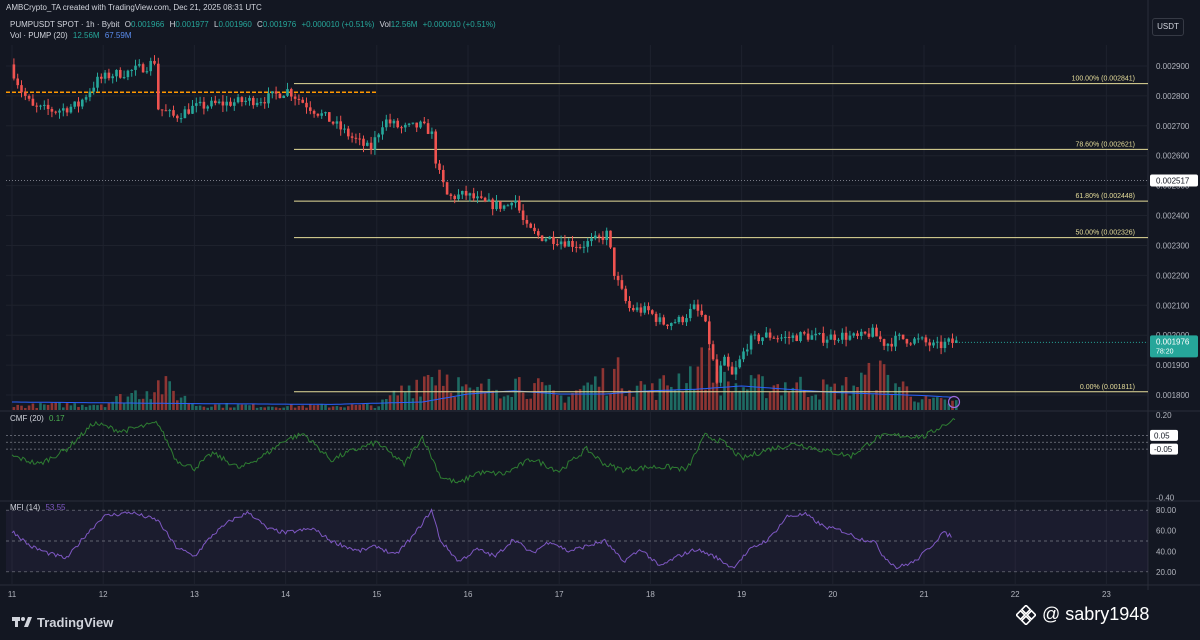 The width and height of the screenshot is (1200, 640). Describe the element at coordinates (1163, 449) in the screenshot. I see `cmf-level-label: -0.05` at that location.